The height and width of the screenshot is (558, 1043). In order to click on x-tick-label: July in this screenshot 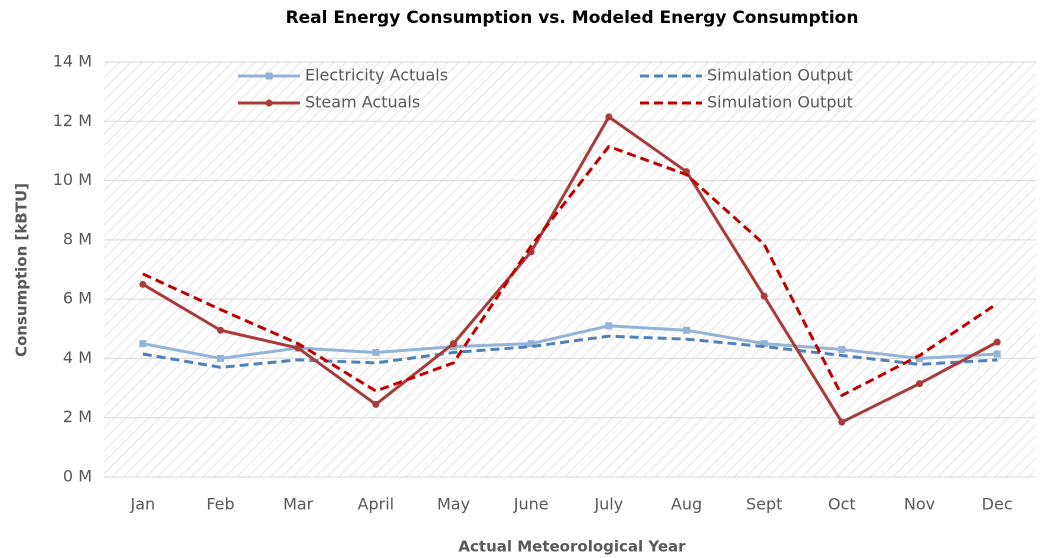, I will do `click(608, 504)`.